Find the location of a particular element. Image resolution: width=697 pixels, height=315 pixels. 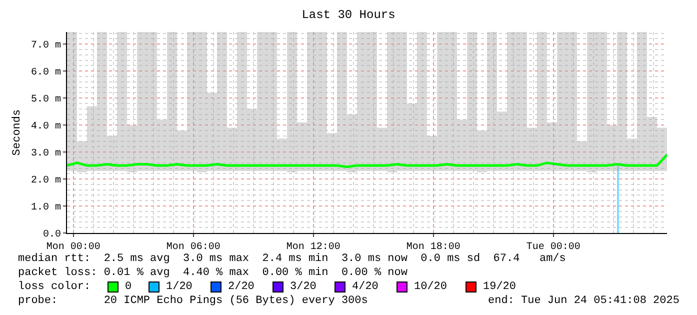

legend-label: 4/20 is located at coordinates (365, 287).